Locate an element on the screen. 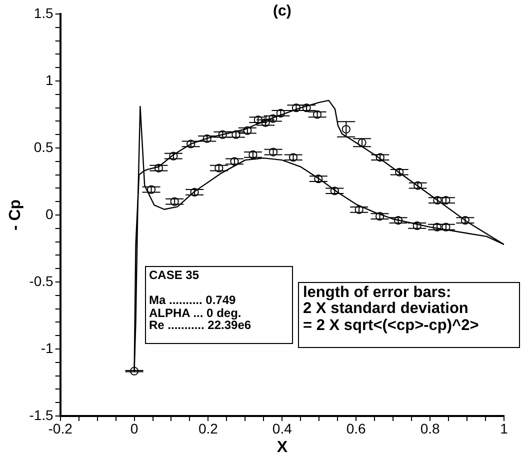 The image size is (523, 459). chart-title: (c) is located at coordinates (282, 11).